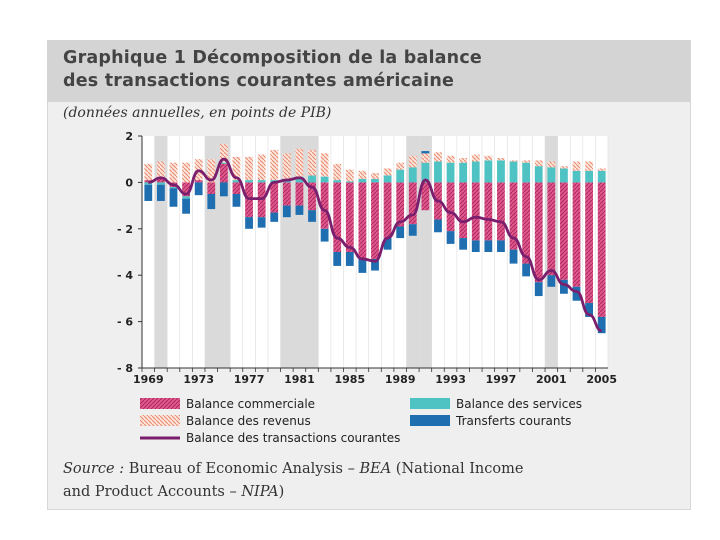 The height and width of the screenshot is (540, 720). Describe the element at coordinates (387, 179) in the screenshot. I see `bar-services-1988` at that location.